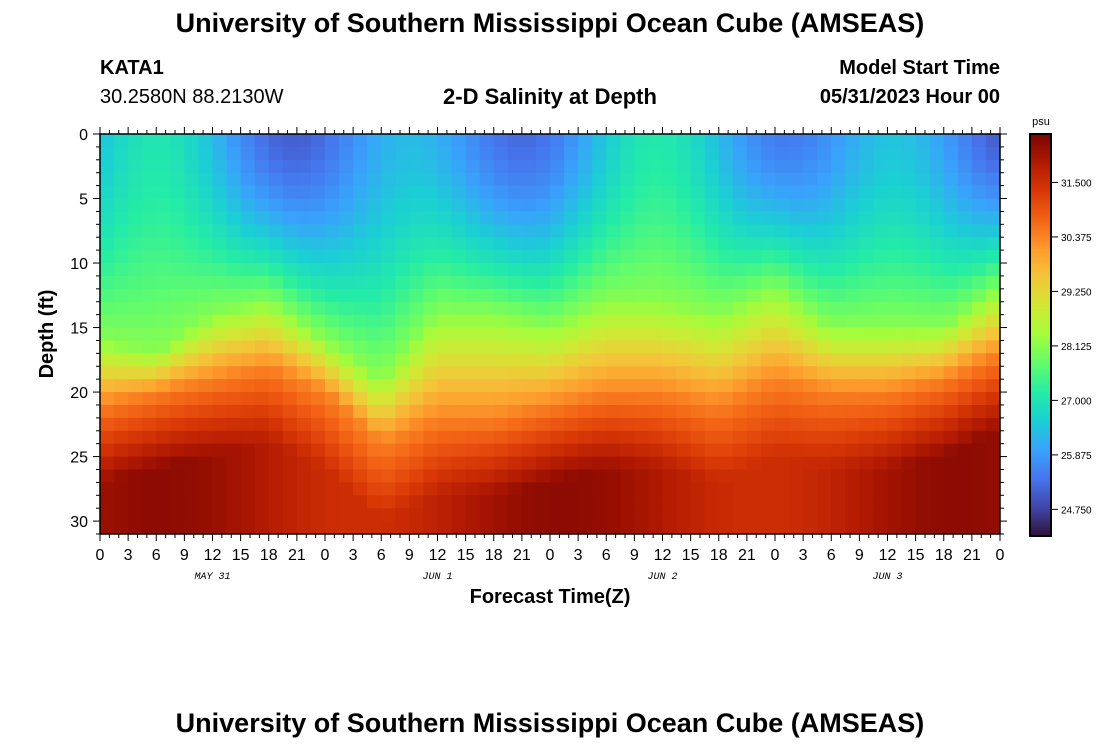 The width and height of the screenshot is (1100, 750). What do you see at coordinates (887, 577) in the screenshot?
I see `date-label: JUN 3` at bounding box center [887, 577].